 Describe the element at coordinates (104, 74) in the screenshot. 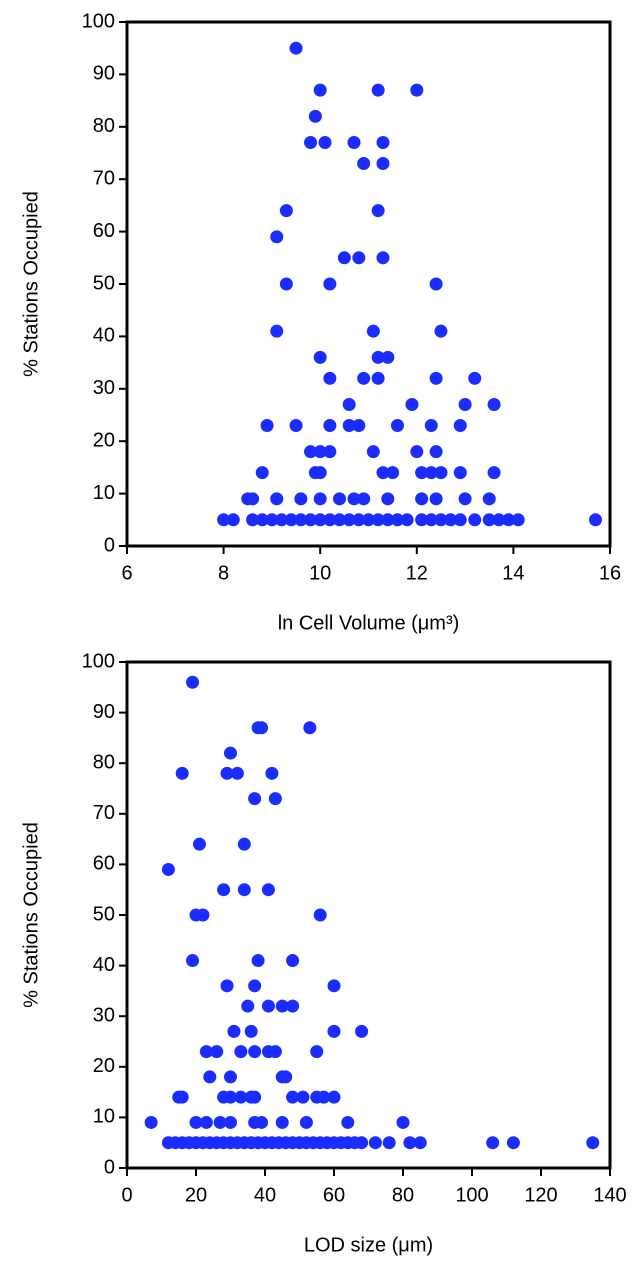

I see `y-tick-label: 90` at that location.